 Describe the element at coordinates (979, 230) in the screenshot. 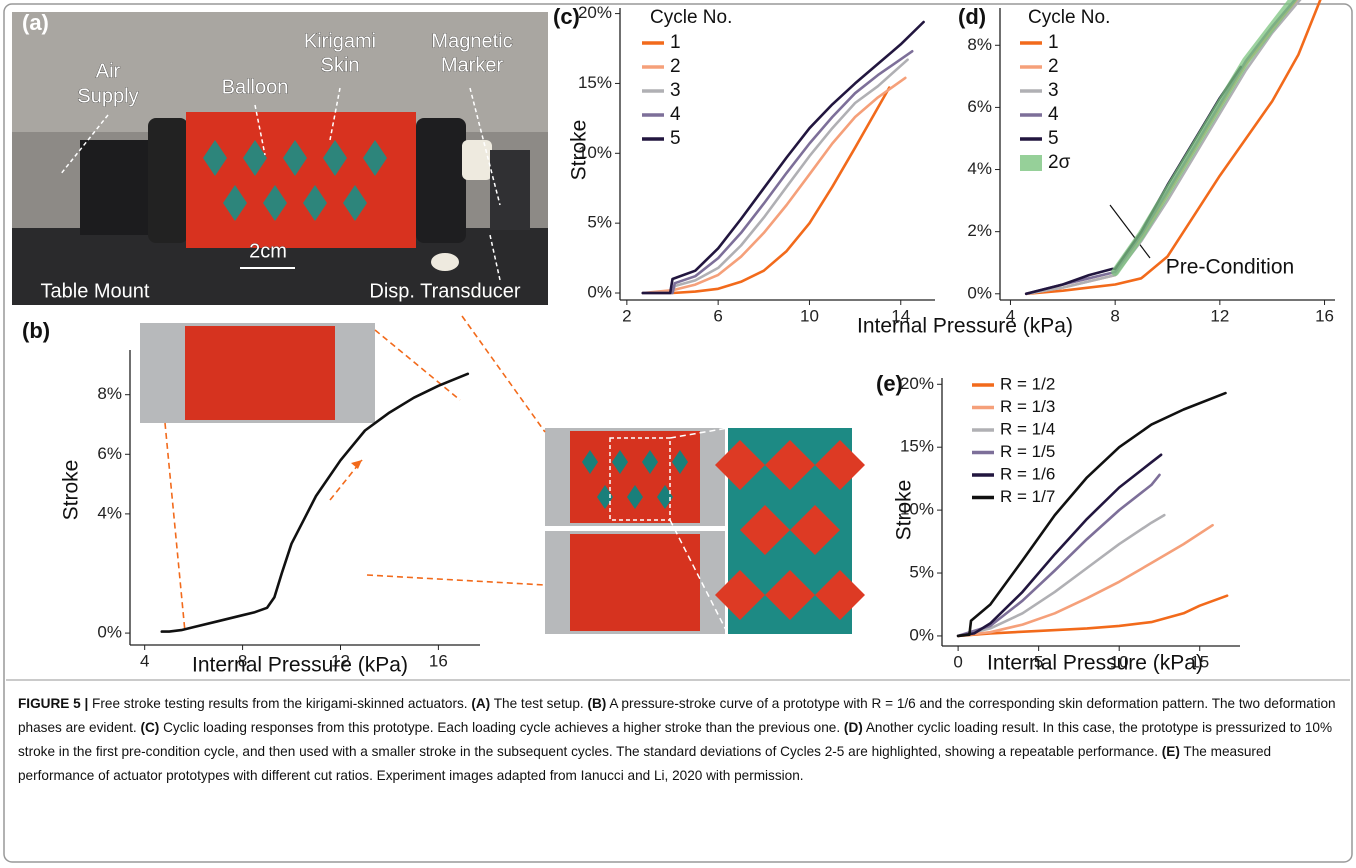

I see `y-tick-label: 2%` at that location.